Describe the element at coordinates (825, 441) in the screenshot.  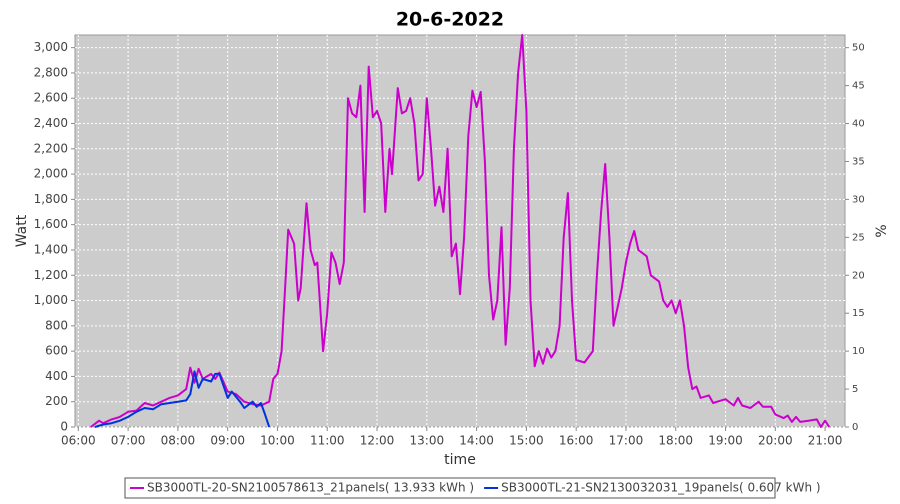
I see `x-tick-label: 21:00` at that location.